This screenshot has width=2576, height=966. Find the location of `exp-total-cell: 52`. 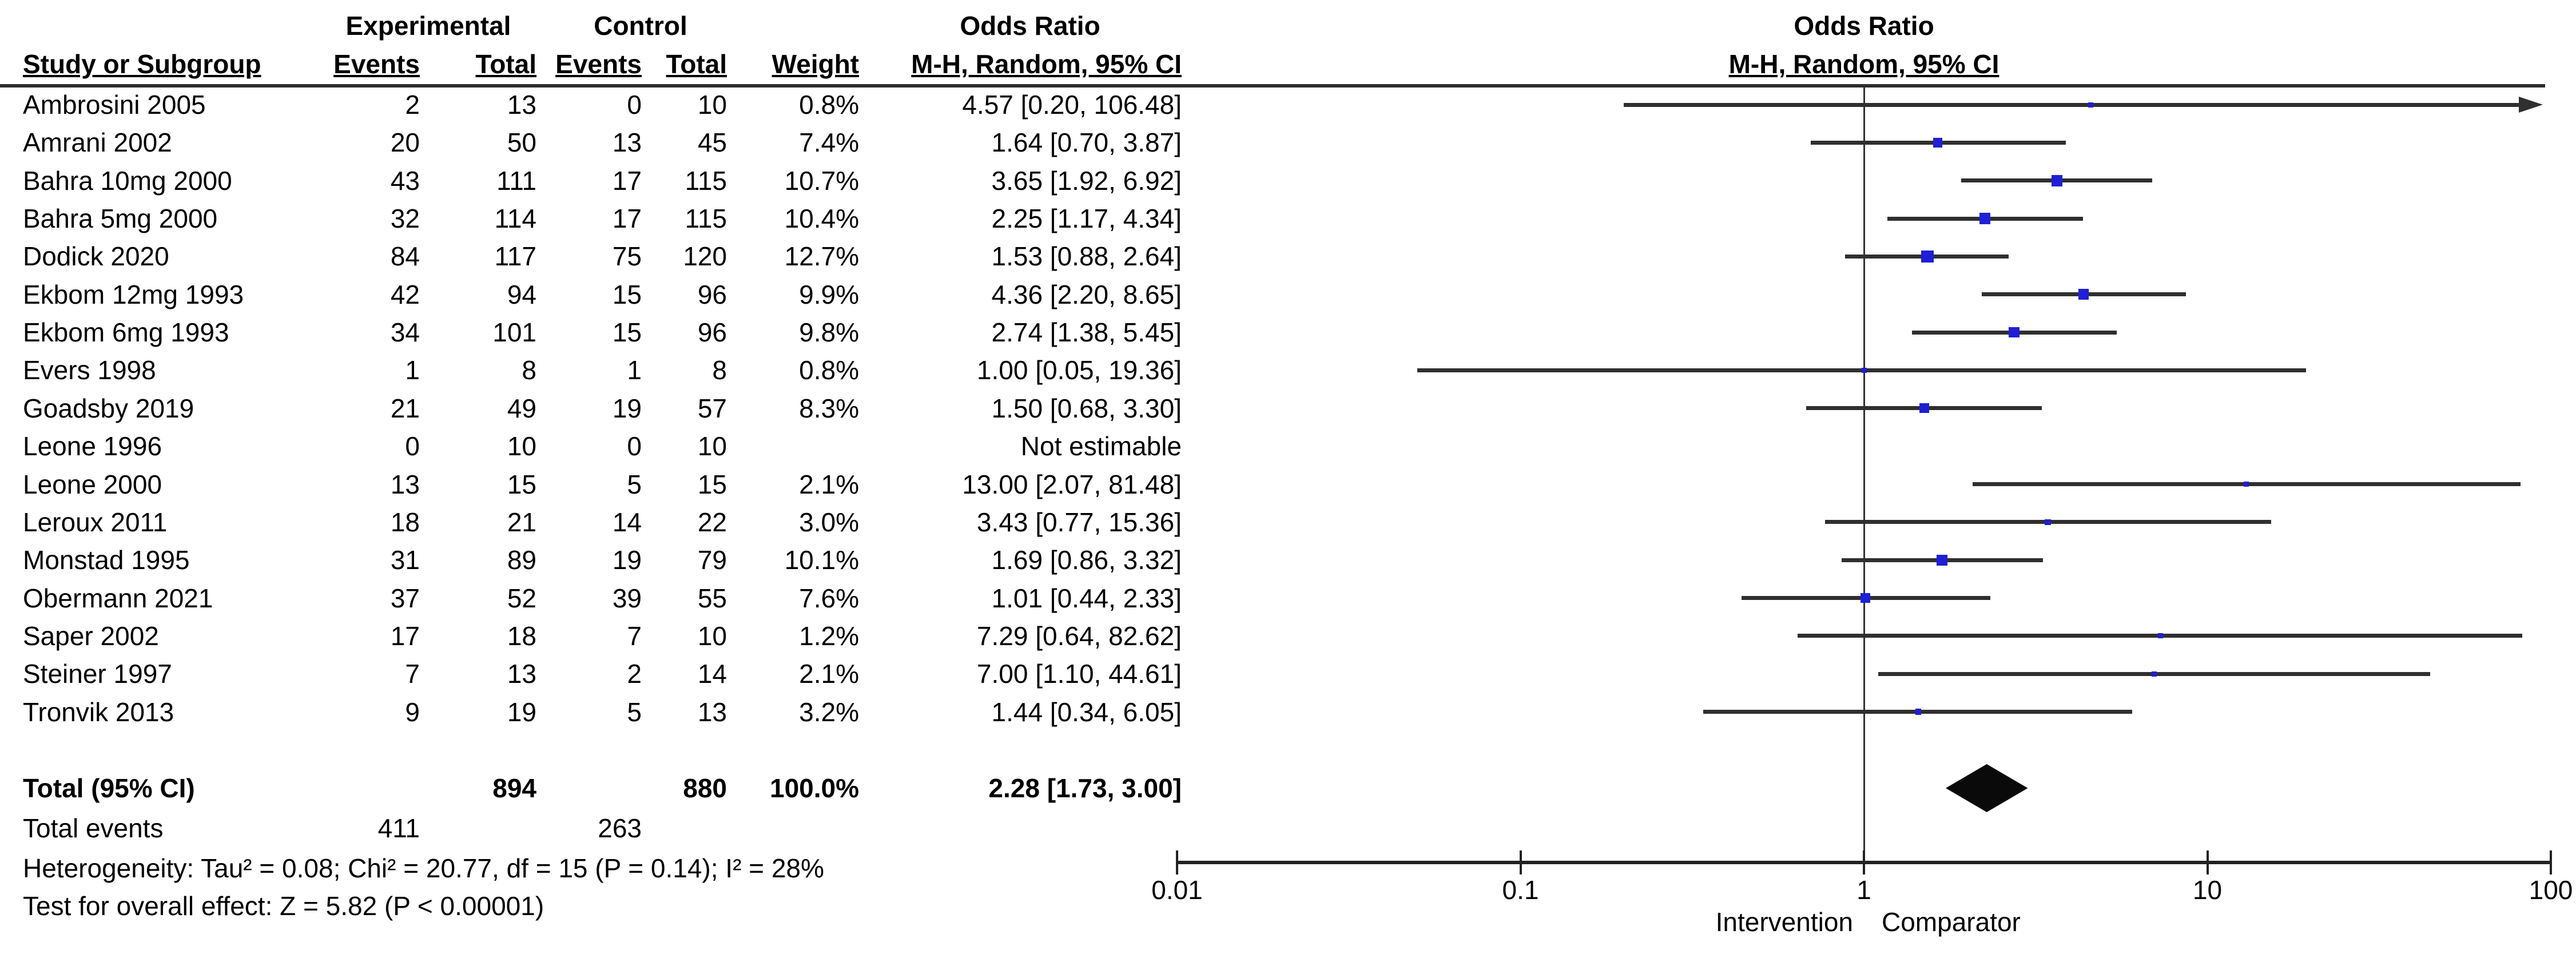

exp-total-cell: 52 is located at coordinates (521, 598).